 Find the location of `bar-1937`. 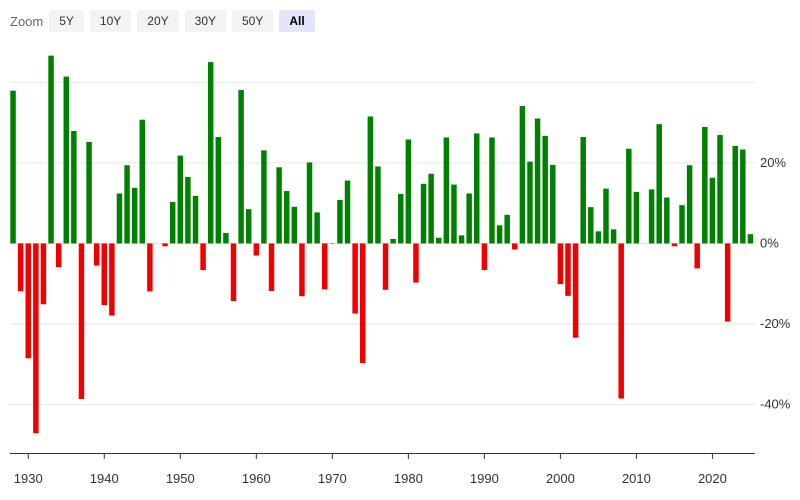

bar-1937 is located at coordinates (81, 321).